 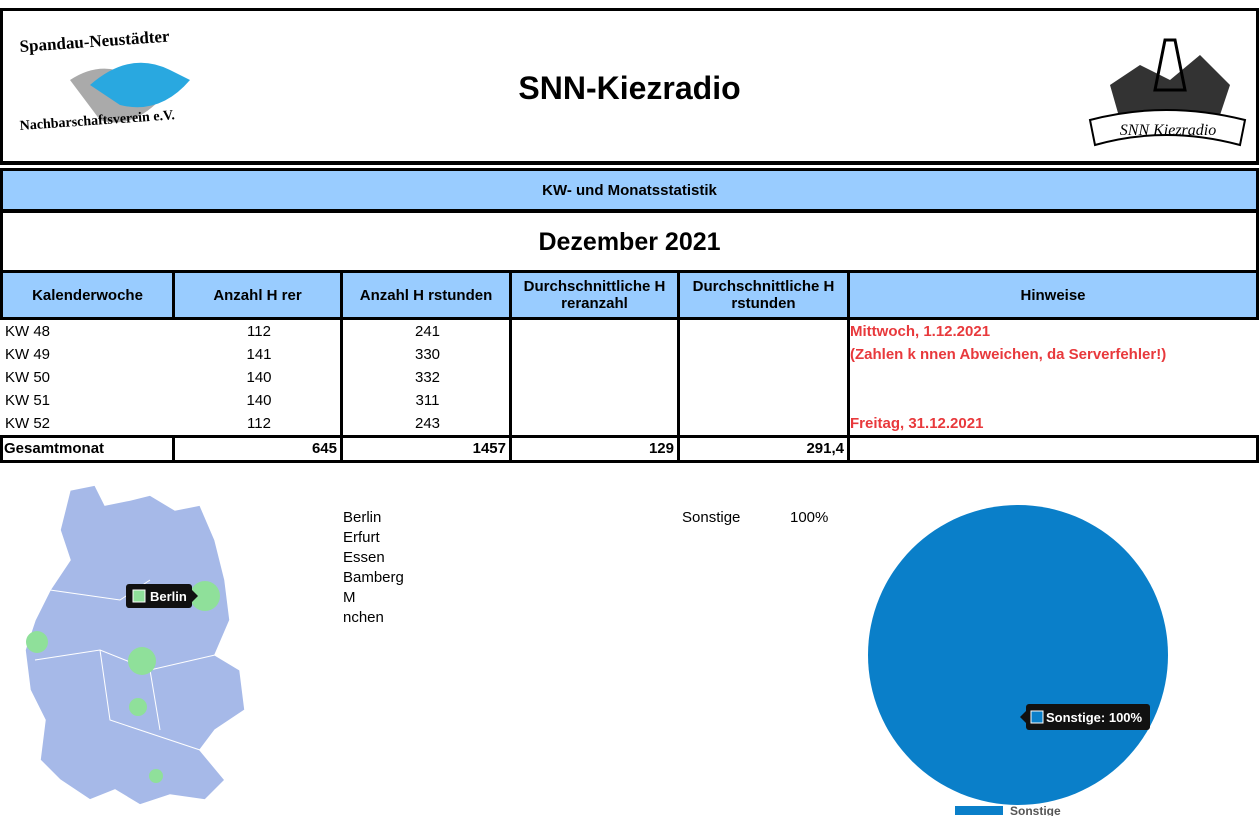 What do you see at coordinates (427, 296) in the screenshot?
I see `column-header: Anzahl H rstunden` at bounding box center [427, 296].